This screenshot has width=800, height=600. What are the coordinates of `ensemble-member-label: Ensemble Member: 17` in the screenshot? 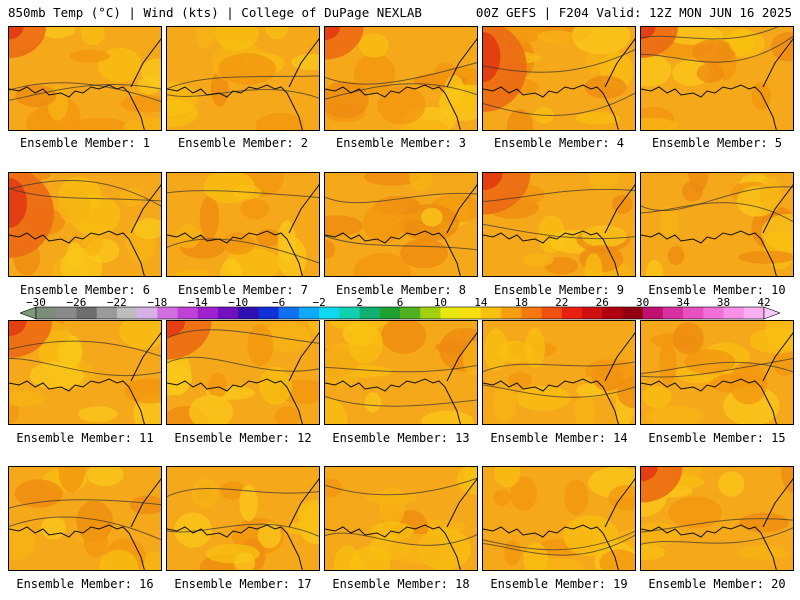 It's located at (243, 584).